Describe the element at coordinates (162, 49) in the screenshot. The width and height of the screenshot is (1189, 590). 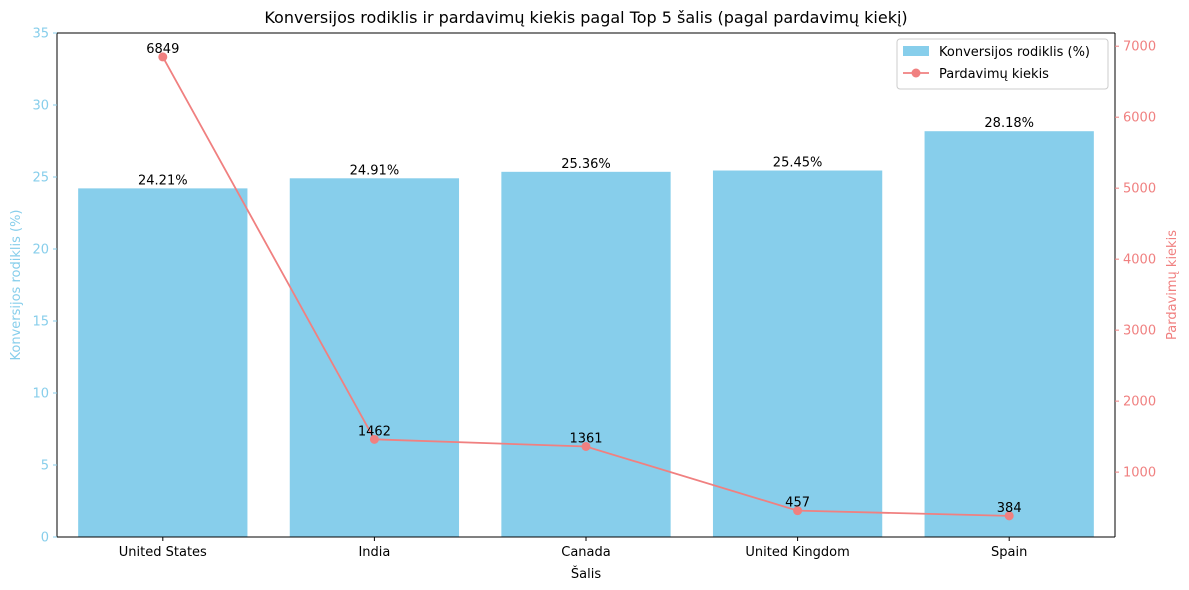
I see `sales-value-label: 6849` at that location.